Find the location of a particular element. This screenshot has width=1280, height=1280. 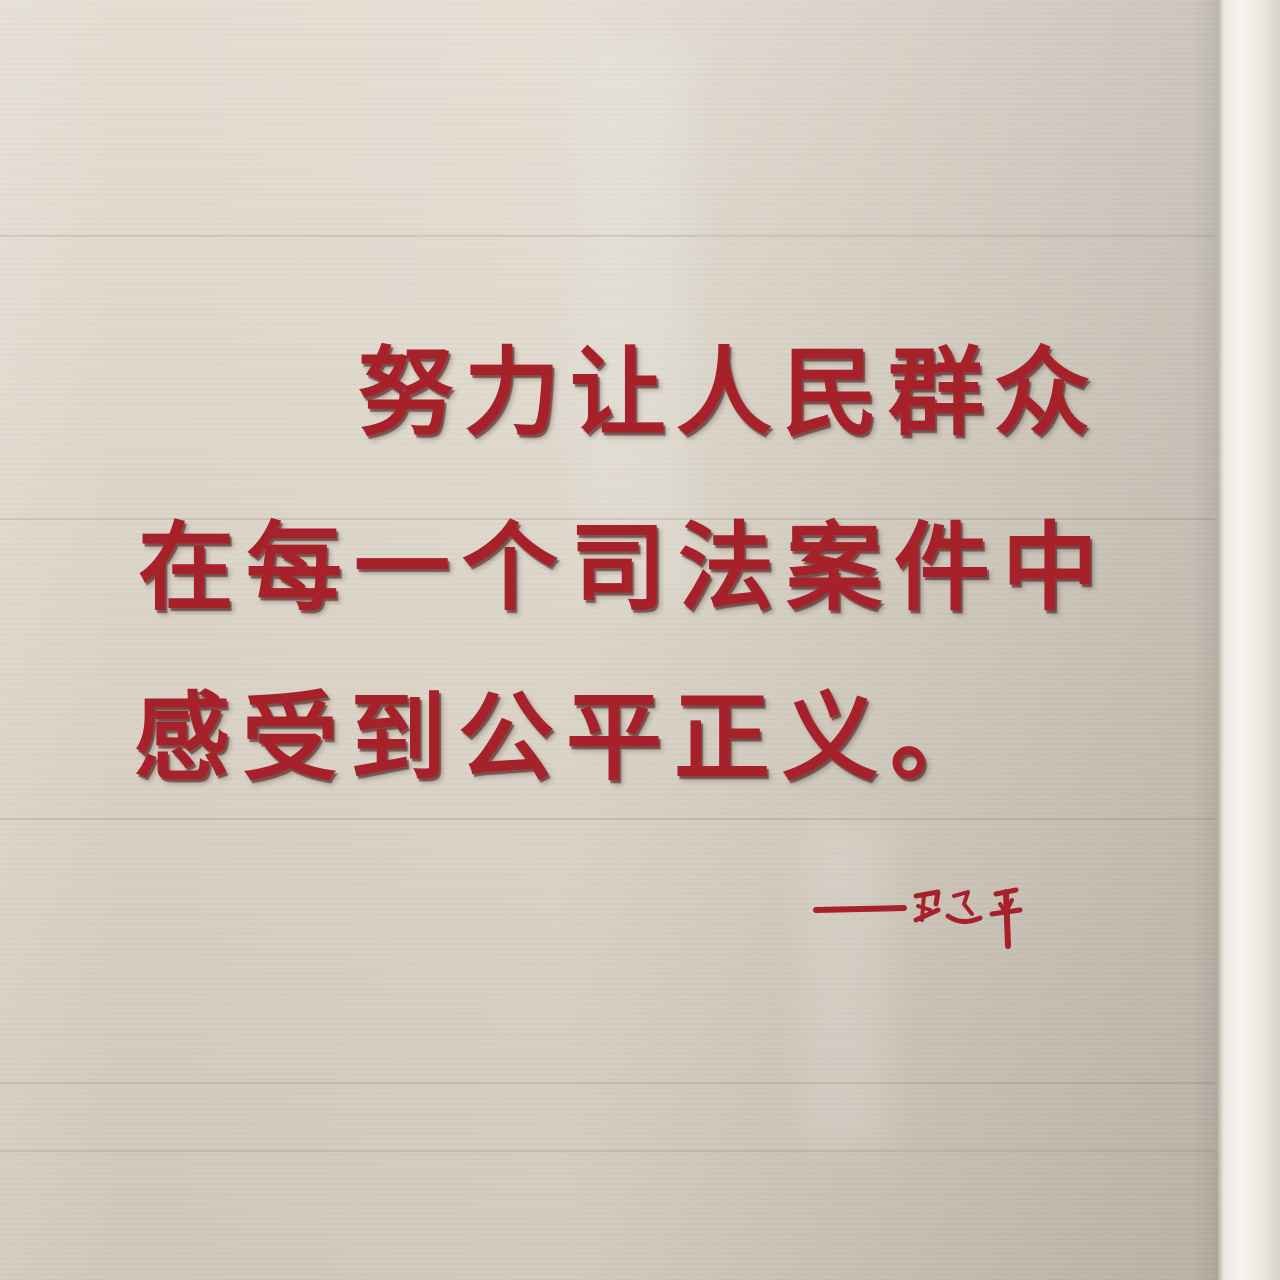

quote-line-1: 努力让人民群众 is located at coordinates (729, 392).